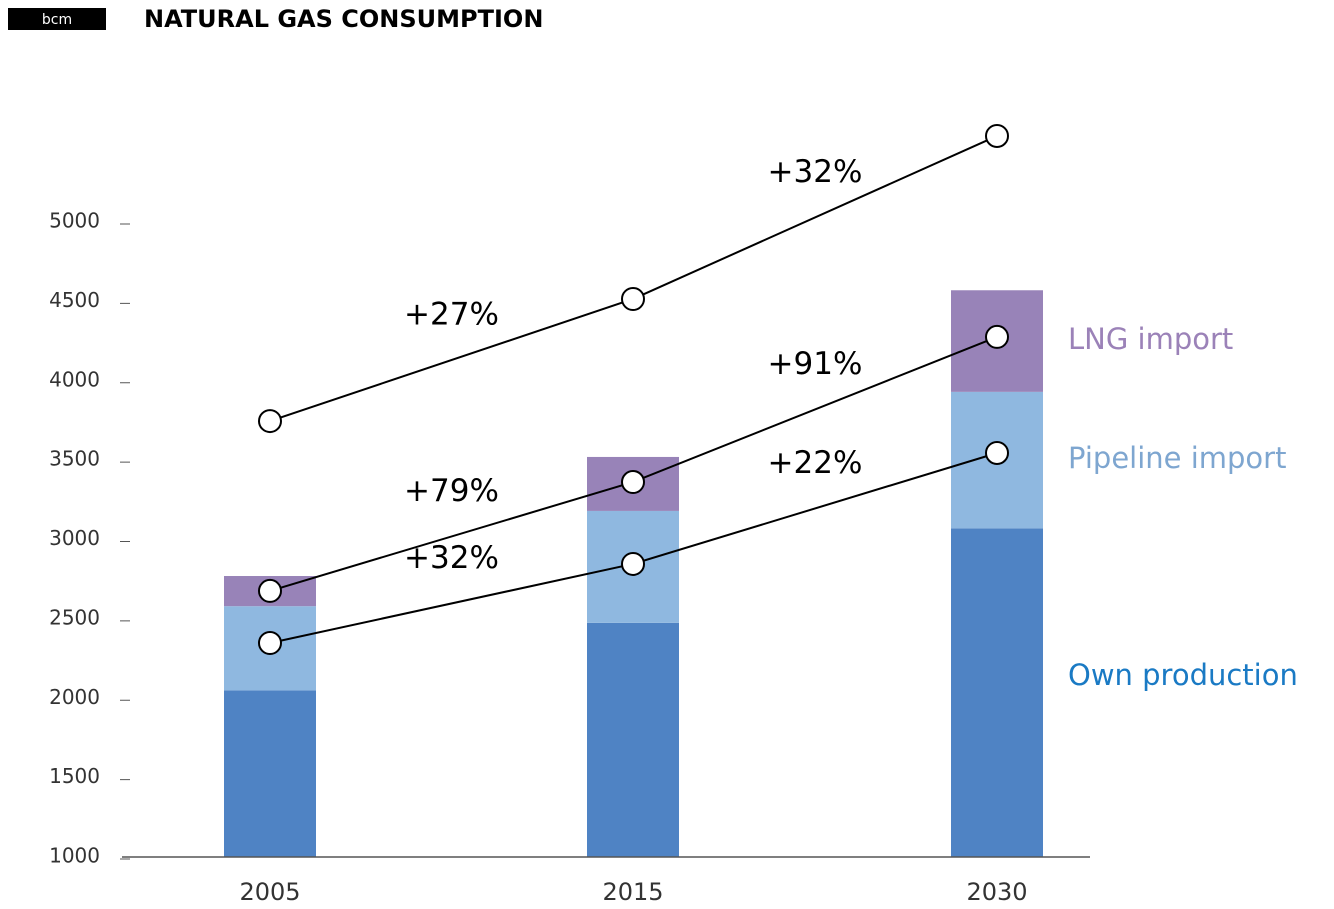 The height and width of the screenshot is (909, 1334). What do you see at coordinates (451, 315) in the screenshot?
I see `change-label: +27%` at bounding box center [451, 315].